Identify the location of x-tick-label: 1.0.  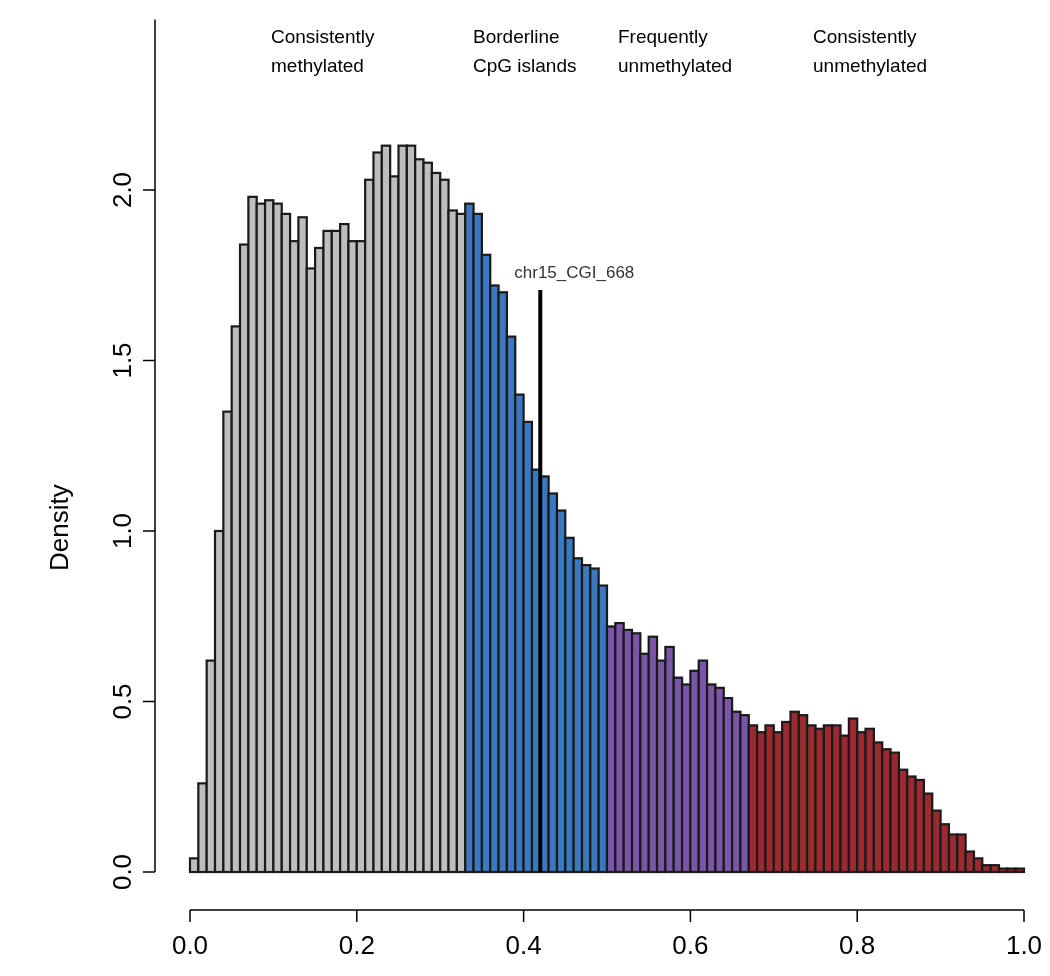
(1024, 945).